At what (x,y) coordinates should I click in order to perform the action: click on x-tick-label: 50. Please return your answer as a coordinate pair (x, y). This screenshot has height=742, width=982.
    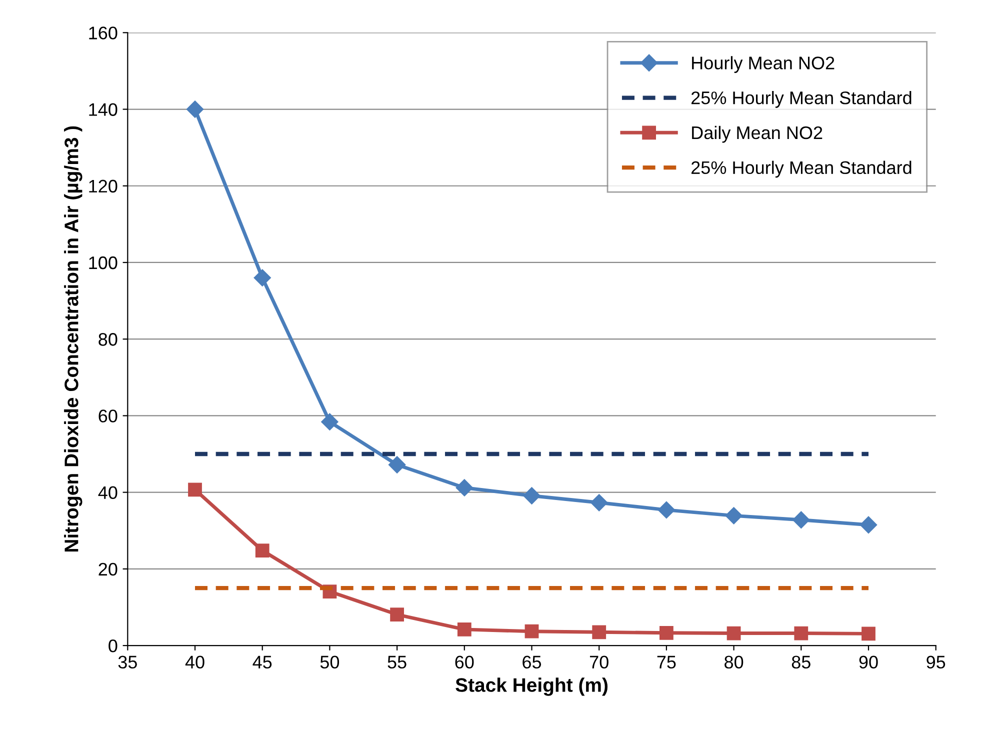
    Looking at the image, I should click on (330, 662).